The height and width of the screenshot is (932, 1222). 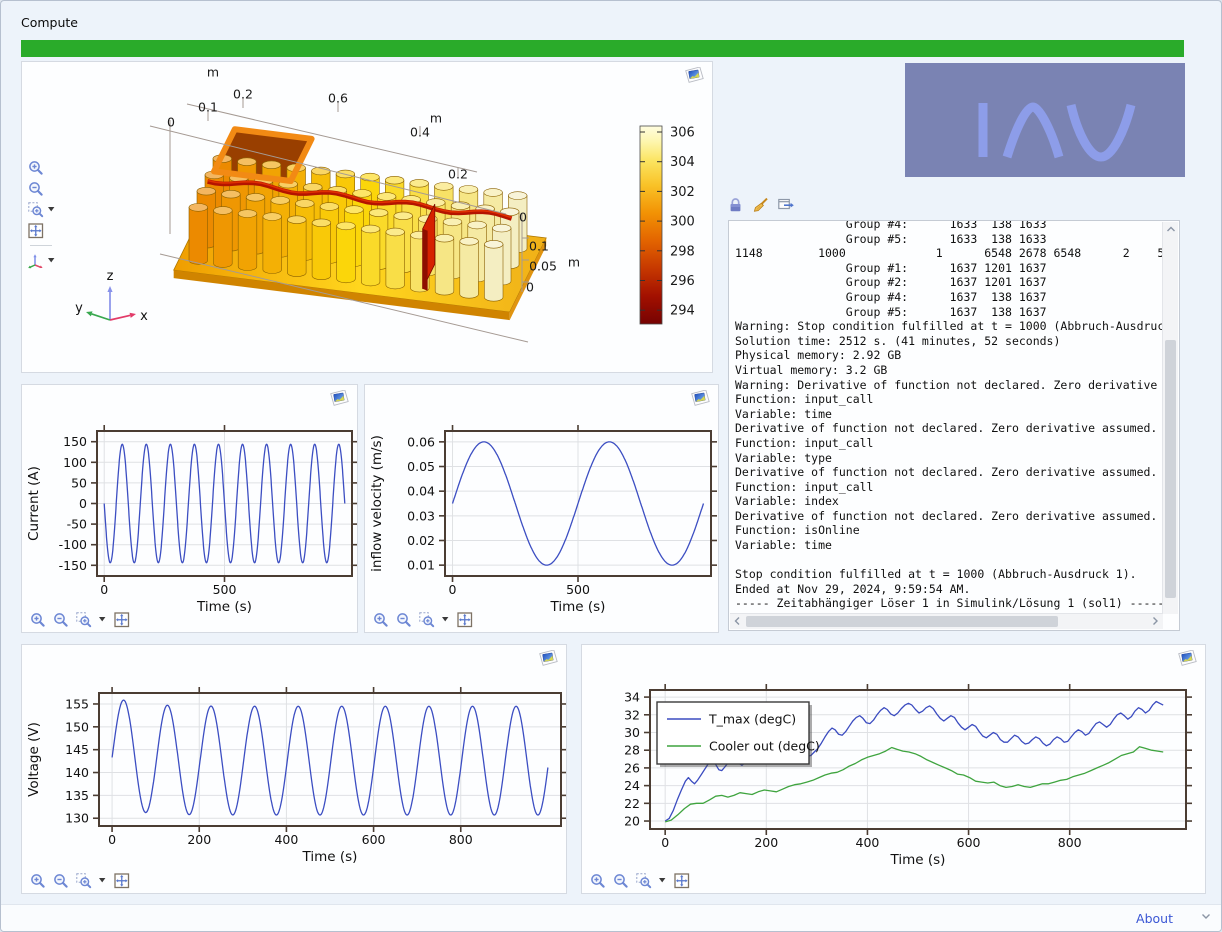 What do you see at coordinates (77, 772) in the screenshot?
I see `svg-text: 140` at bounding box center [77, 772].